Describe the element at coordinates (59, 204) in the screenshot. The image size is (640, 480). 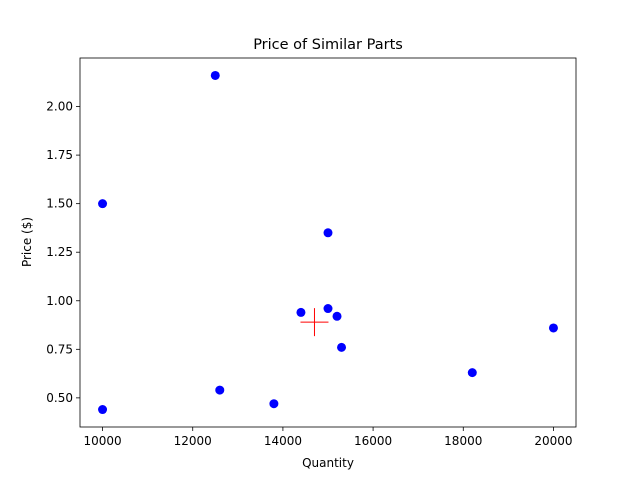
I see `y-tick-label: 1.50` at that location.